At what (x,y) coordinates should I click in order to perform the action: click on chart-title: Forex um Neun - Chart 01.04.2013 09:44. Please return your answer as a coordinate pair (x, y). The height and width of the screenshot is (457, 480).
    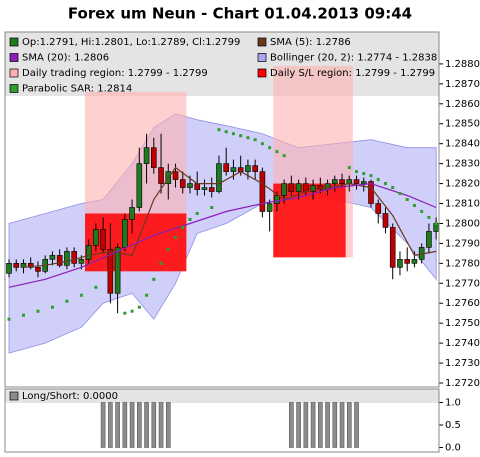
    Looking at the image, I should click on (240, 14).